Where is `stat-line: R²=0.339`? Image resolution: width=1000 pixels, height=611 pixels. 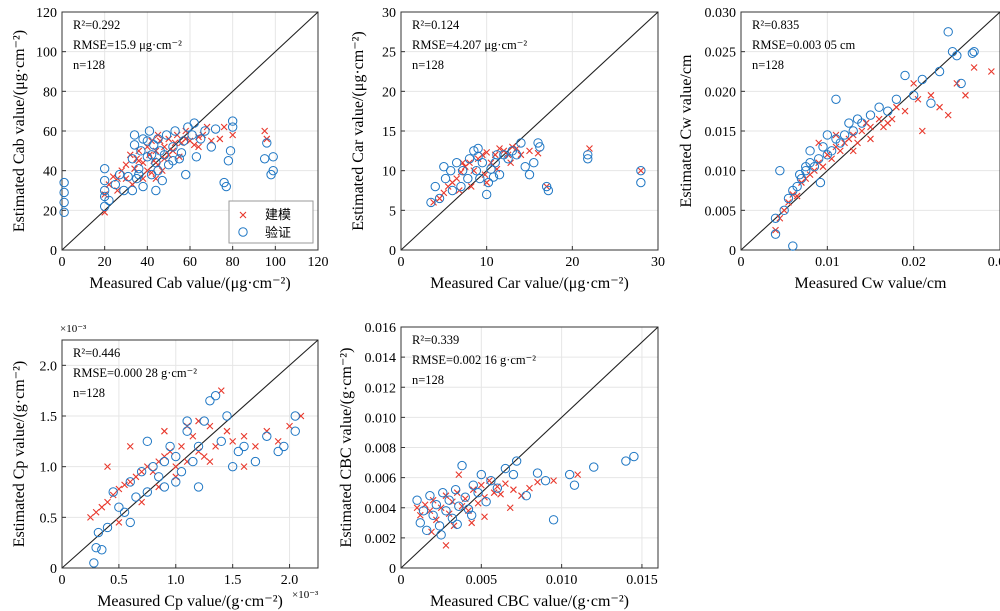 stat-line: R²=0.339 is located at coordinates (435, 340).